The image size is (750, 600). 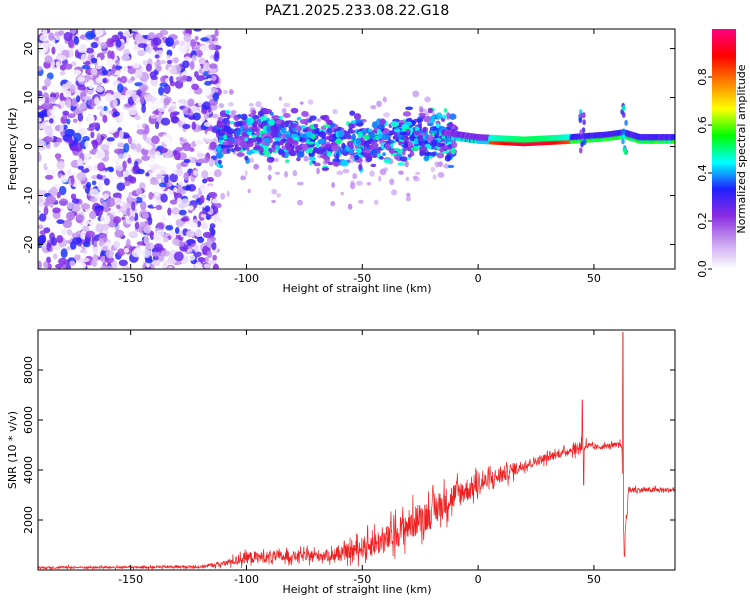 I want to click on colorbar-label: Normalized spectral amplitude, so click(x=741, y=148).